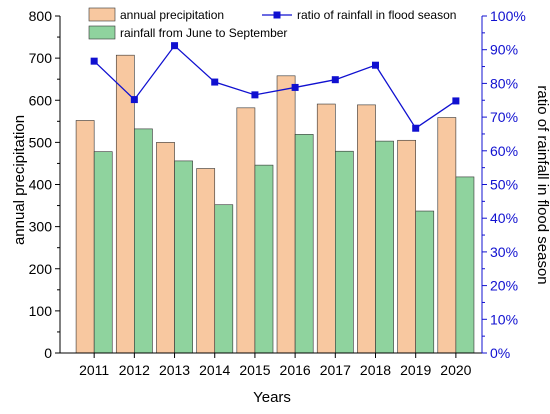 The height and width of the screenshot is (414, 550). I want to click on y-right-tick-label: 10%, so click(504, 319).